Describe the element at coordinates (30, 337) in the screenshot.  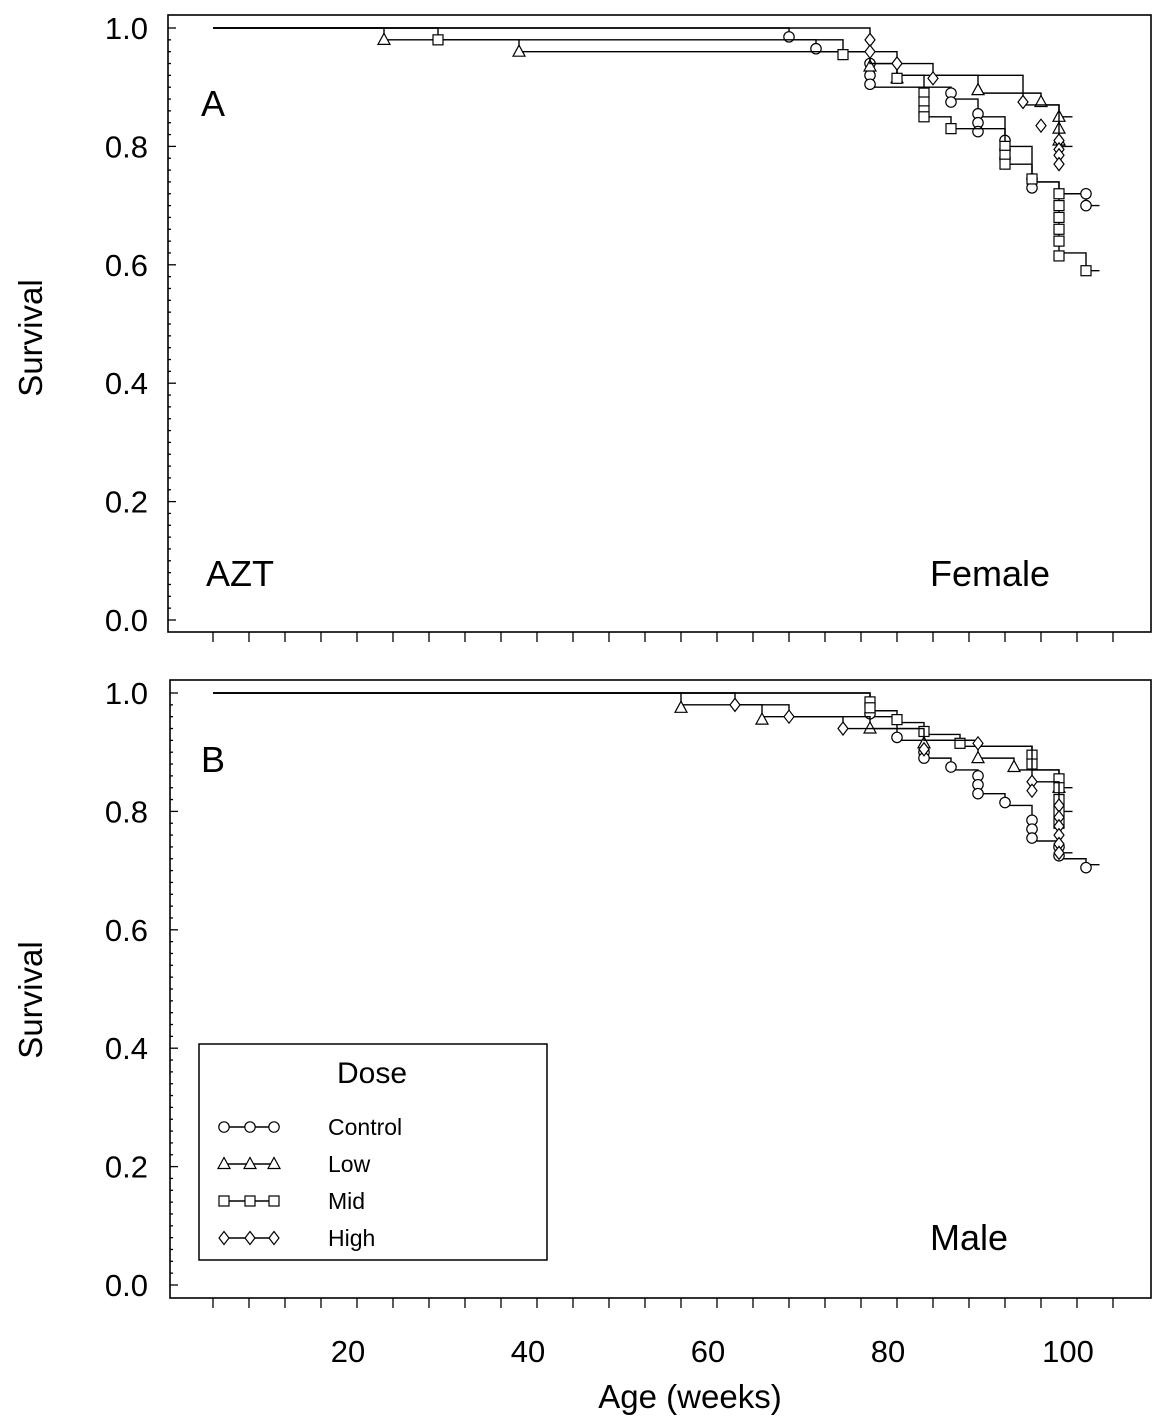
I see `panel-a-y-axis-title: Survival` at that location.